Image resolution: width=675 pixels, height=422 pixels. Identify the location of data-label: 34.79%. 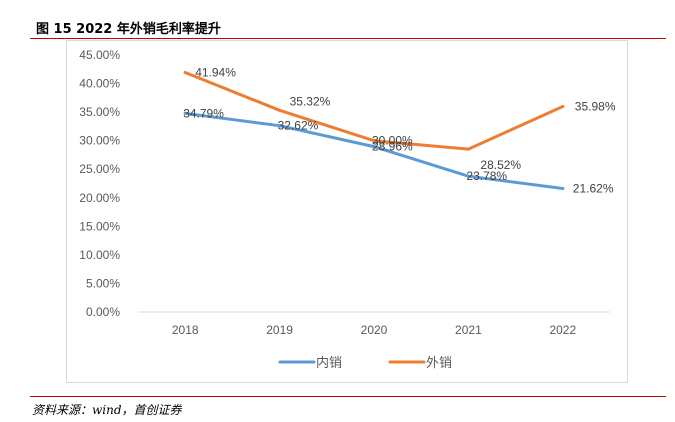
(203, 113).